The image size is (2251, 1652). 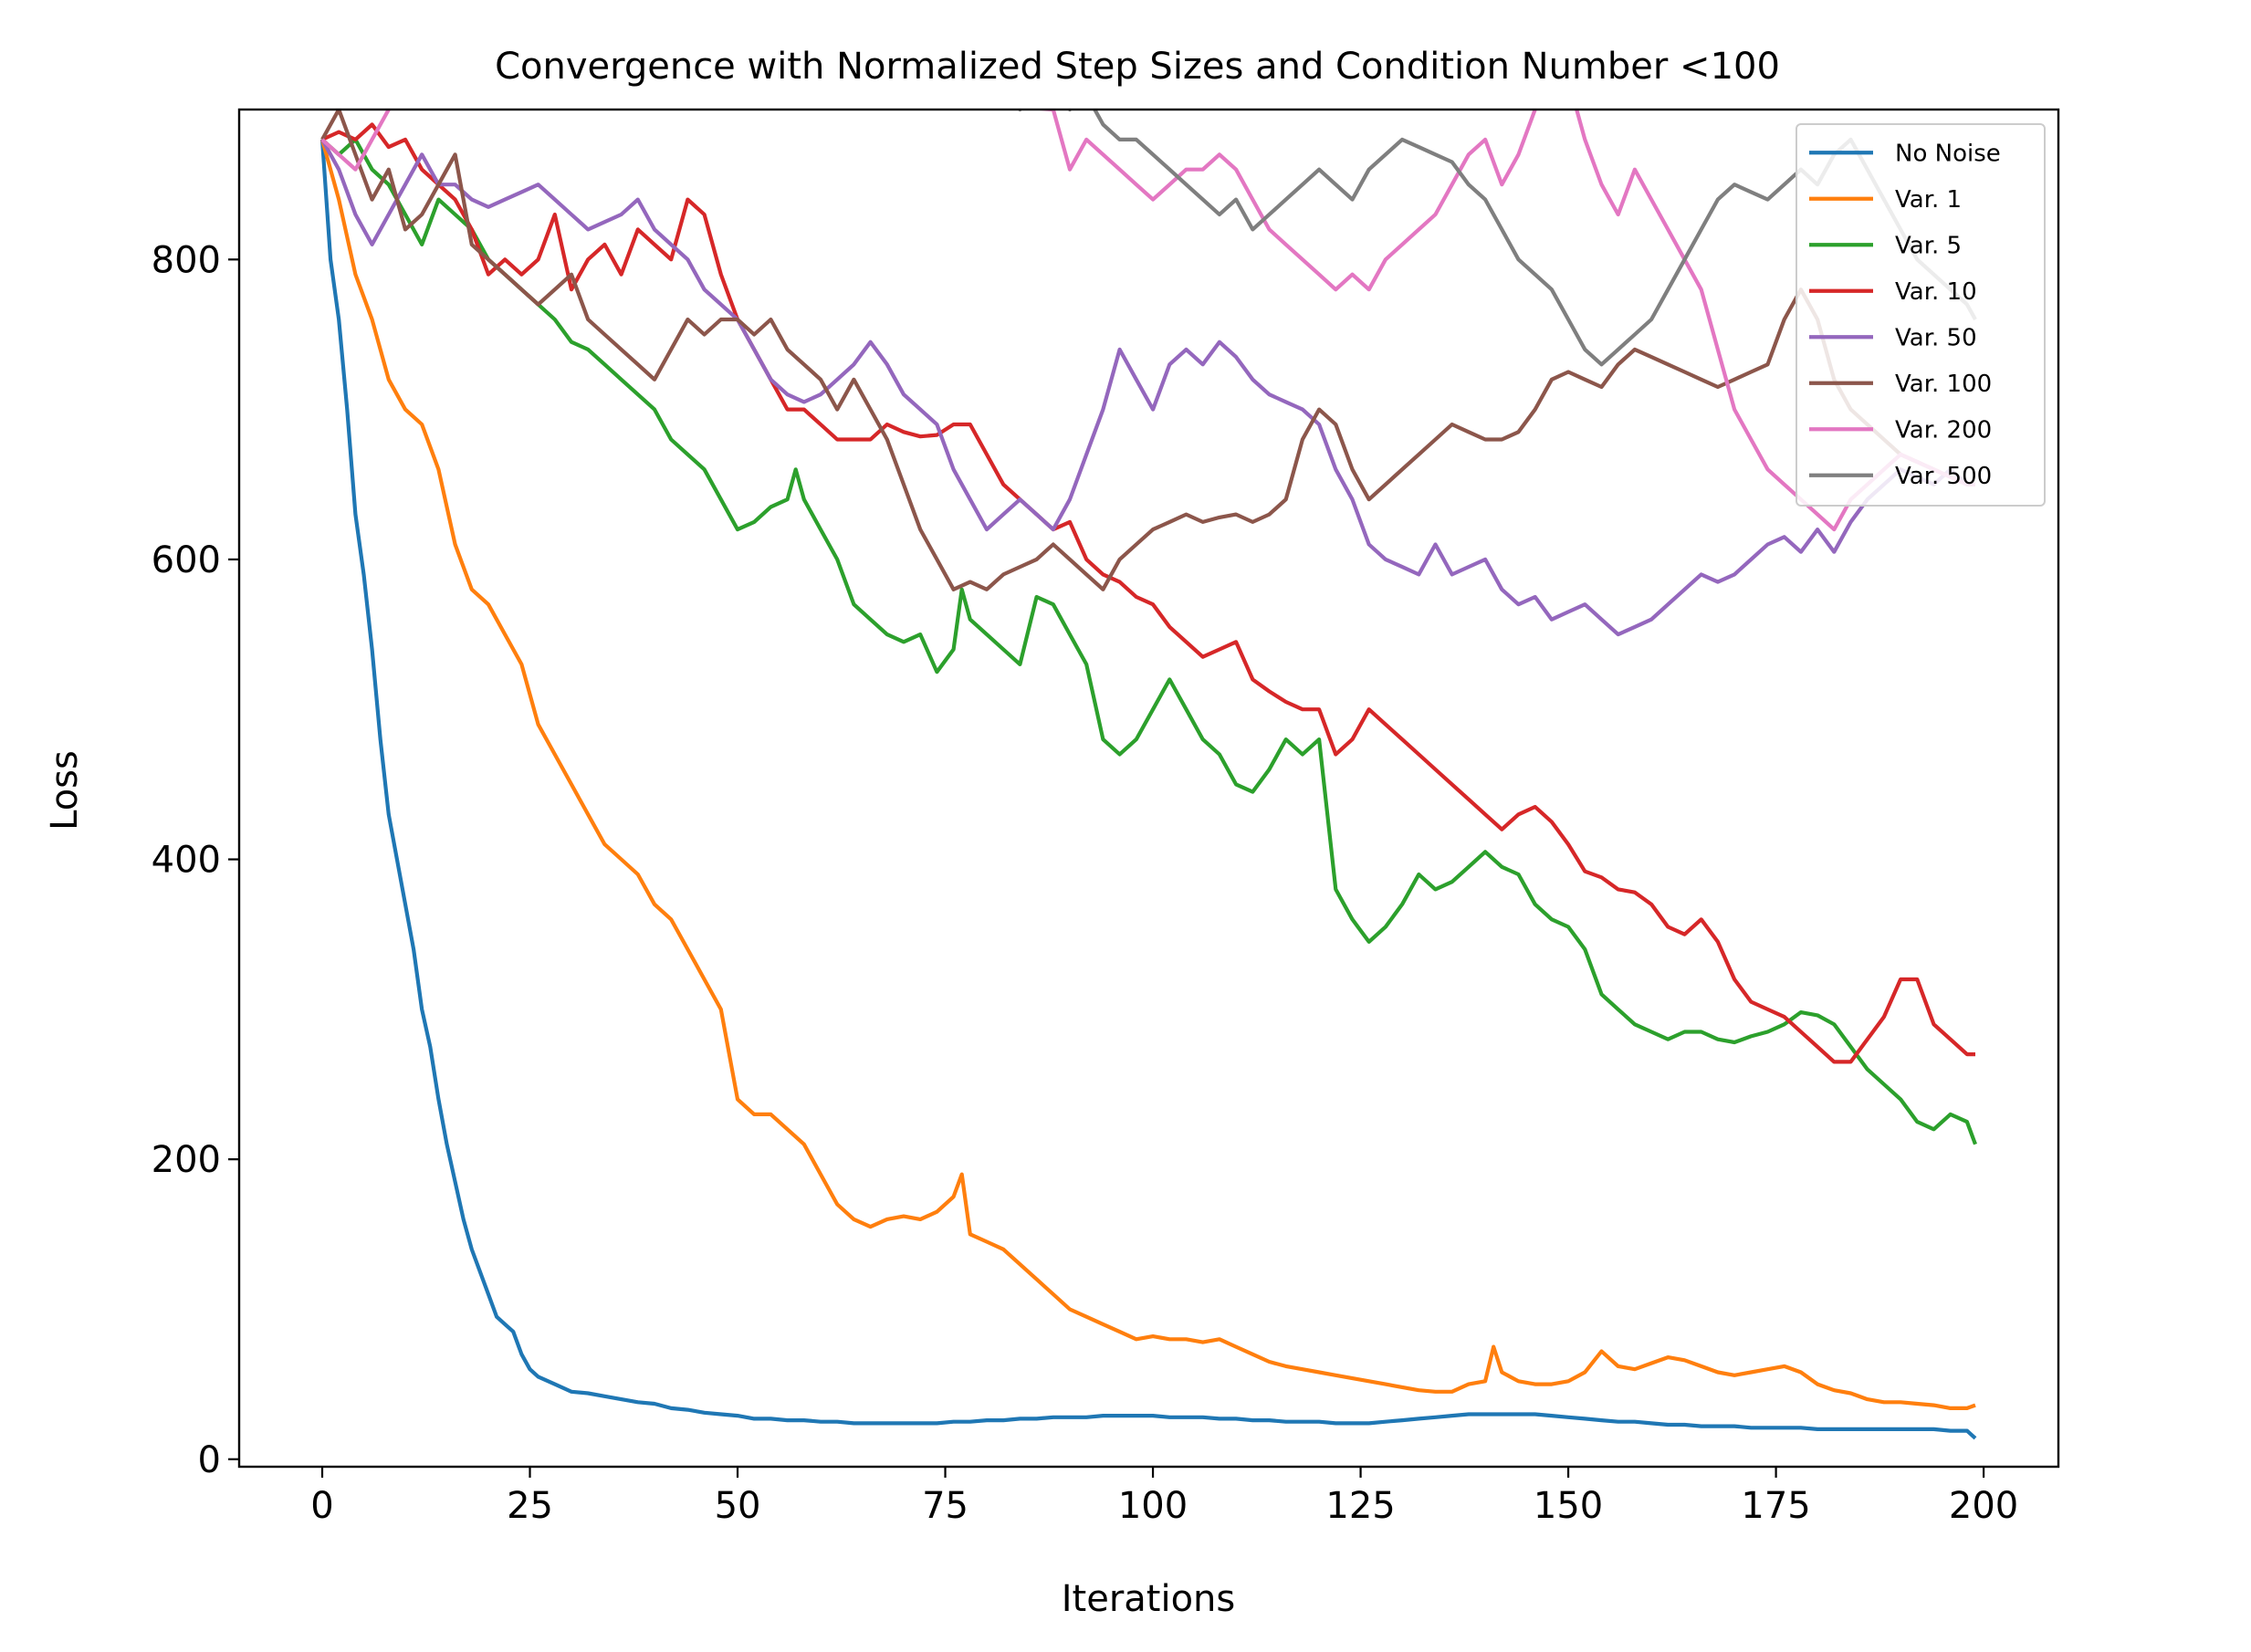 I want to click on x-tick-label: 25, so click(x=530, y=1506).